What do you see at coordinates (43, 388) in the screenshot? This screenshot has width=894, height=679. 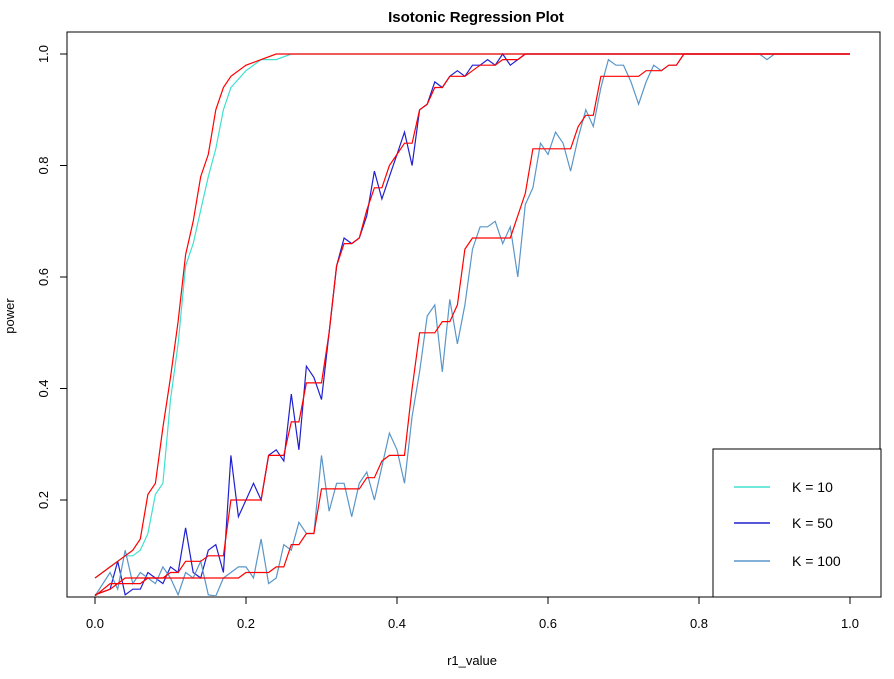 I see `y-tick-label: 0.4` at bounding box center [43, 388].